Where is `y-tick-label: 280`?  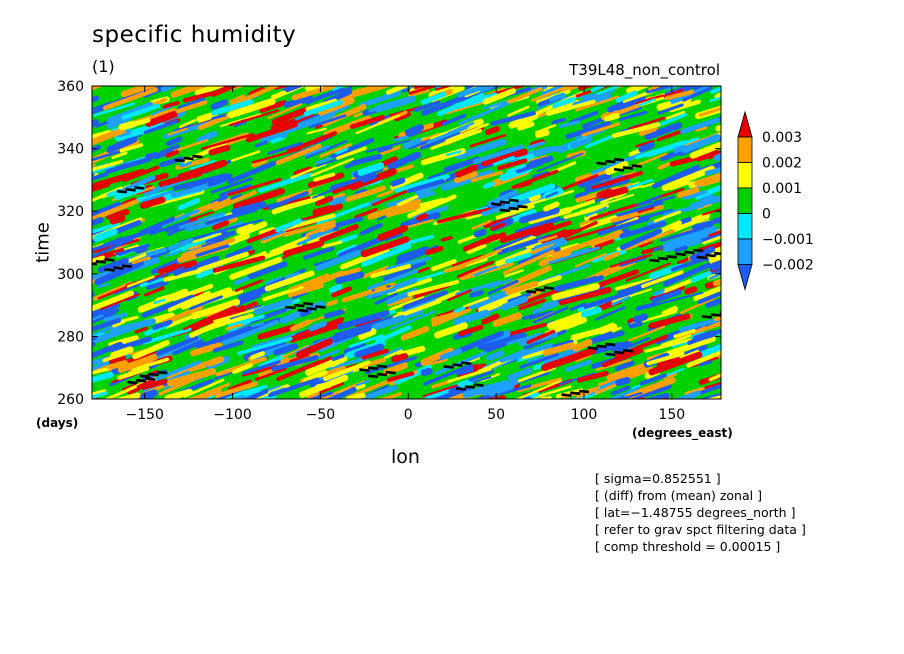 y-tick-label: 280 is located at coordinates (70, 337).